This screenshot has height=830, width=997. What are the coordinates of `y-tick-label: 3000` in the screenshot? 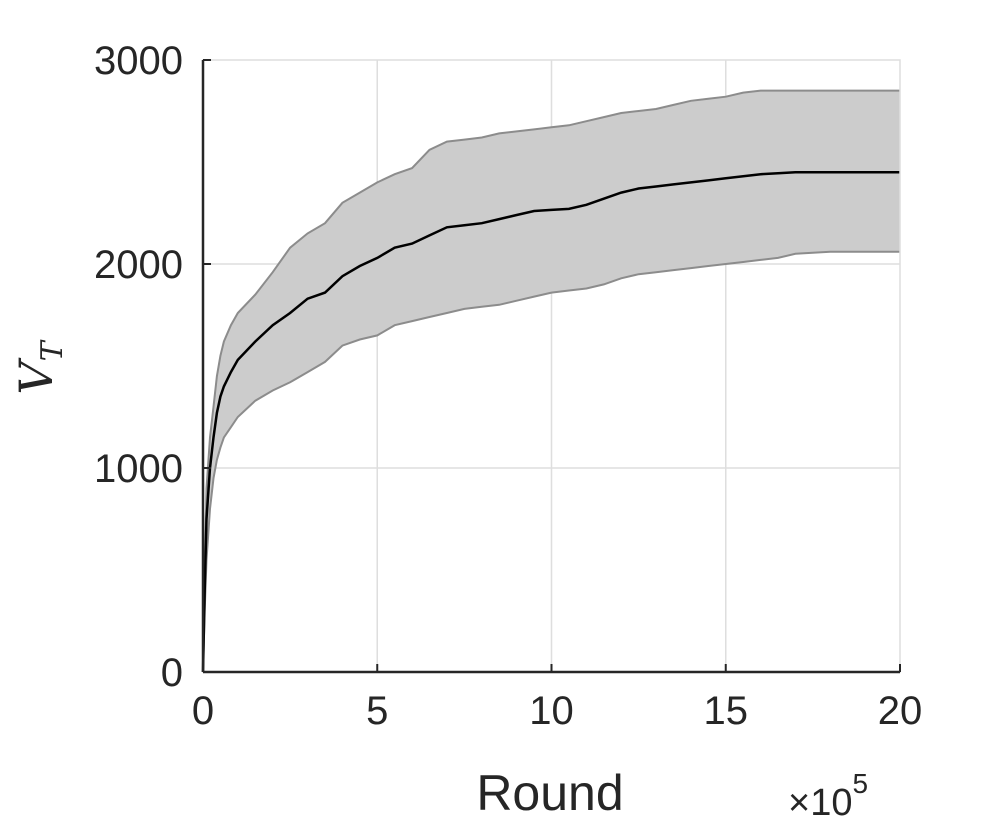 It's located at (138, 61).